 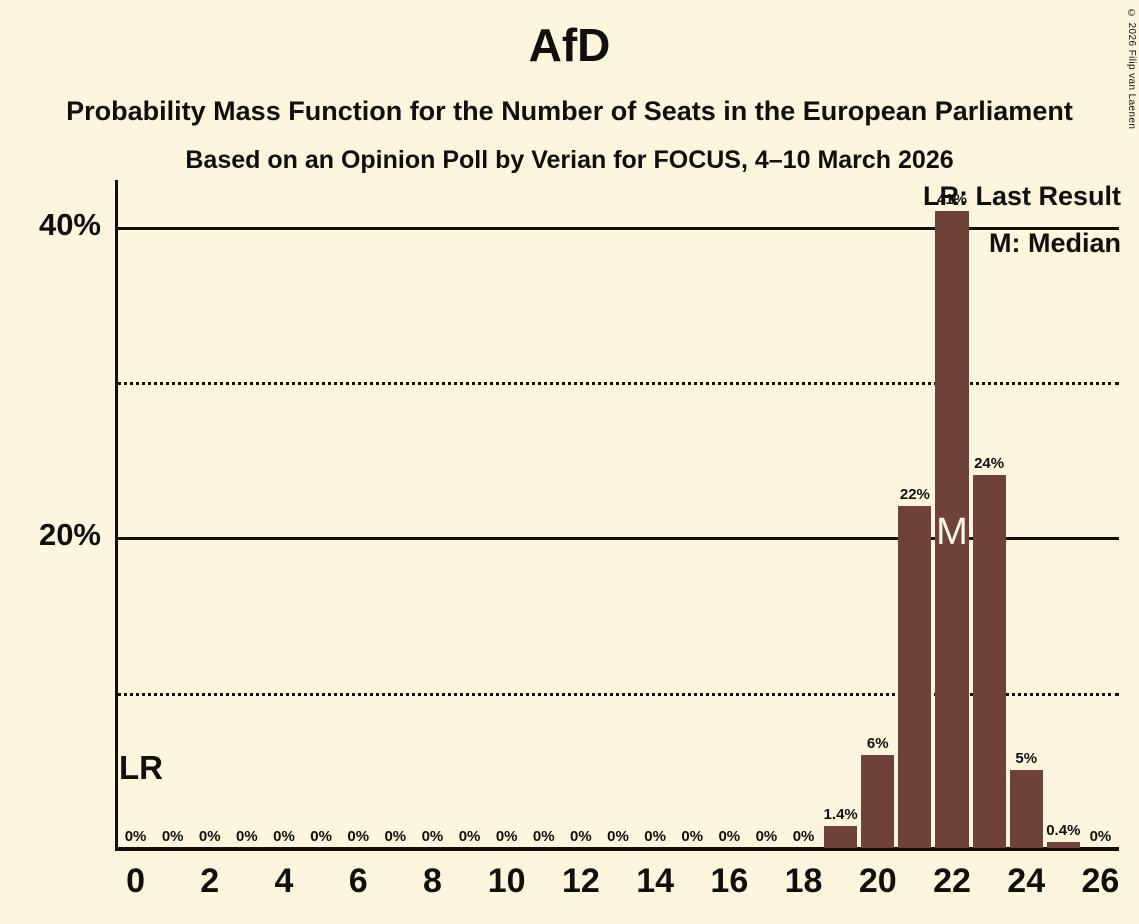 What do you see at coordinates (877, 743) in the screenshot?
I see `bar-value-label: 6%` at bounding box center [877, 743].